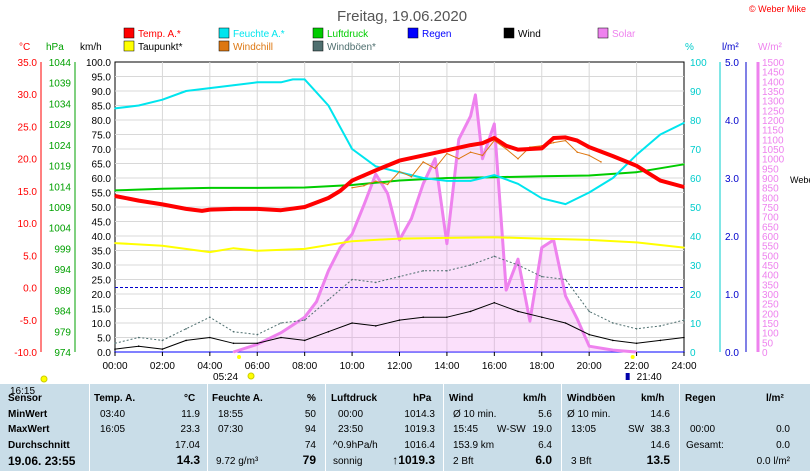 This screenshot has width=810, height=471. I want to click on kmh-tick: 20.0, so click(102, 295).